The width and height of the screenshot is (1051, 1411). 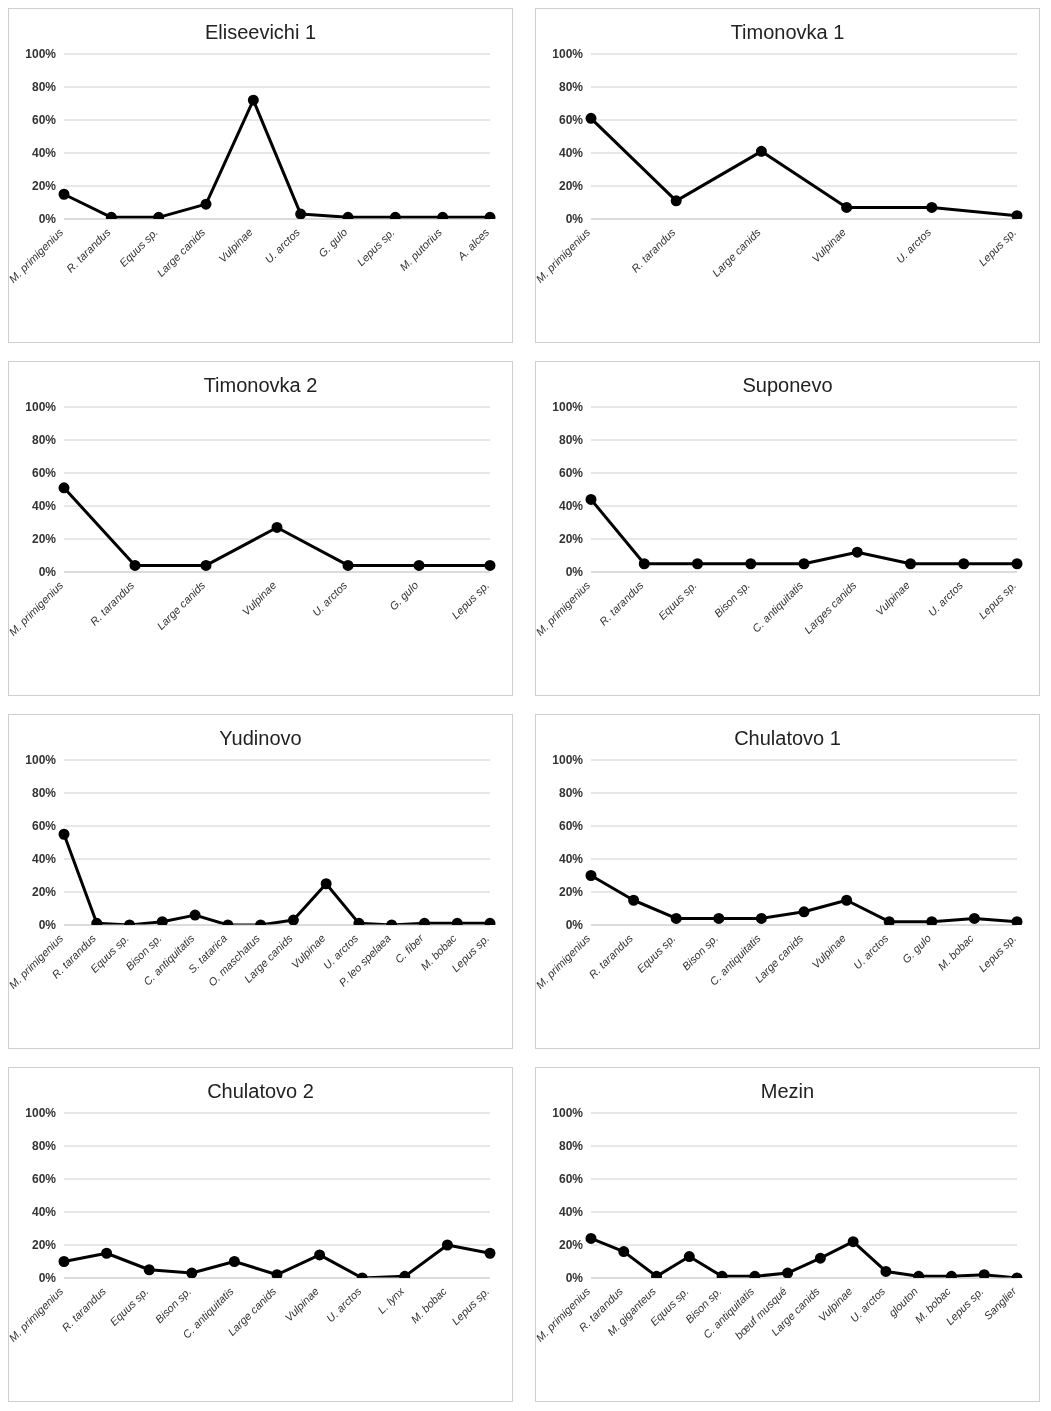 What do you see at coordinates (787, 32) in the screenshot?
I see `chart-title: Timonovka 1` at bounding box center [787, 32].